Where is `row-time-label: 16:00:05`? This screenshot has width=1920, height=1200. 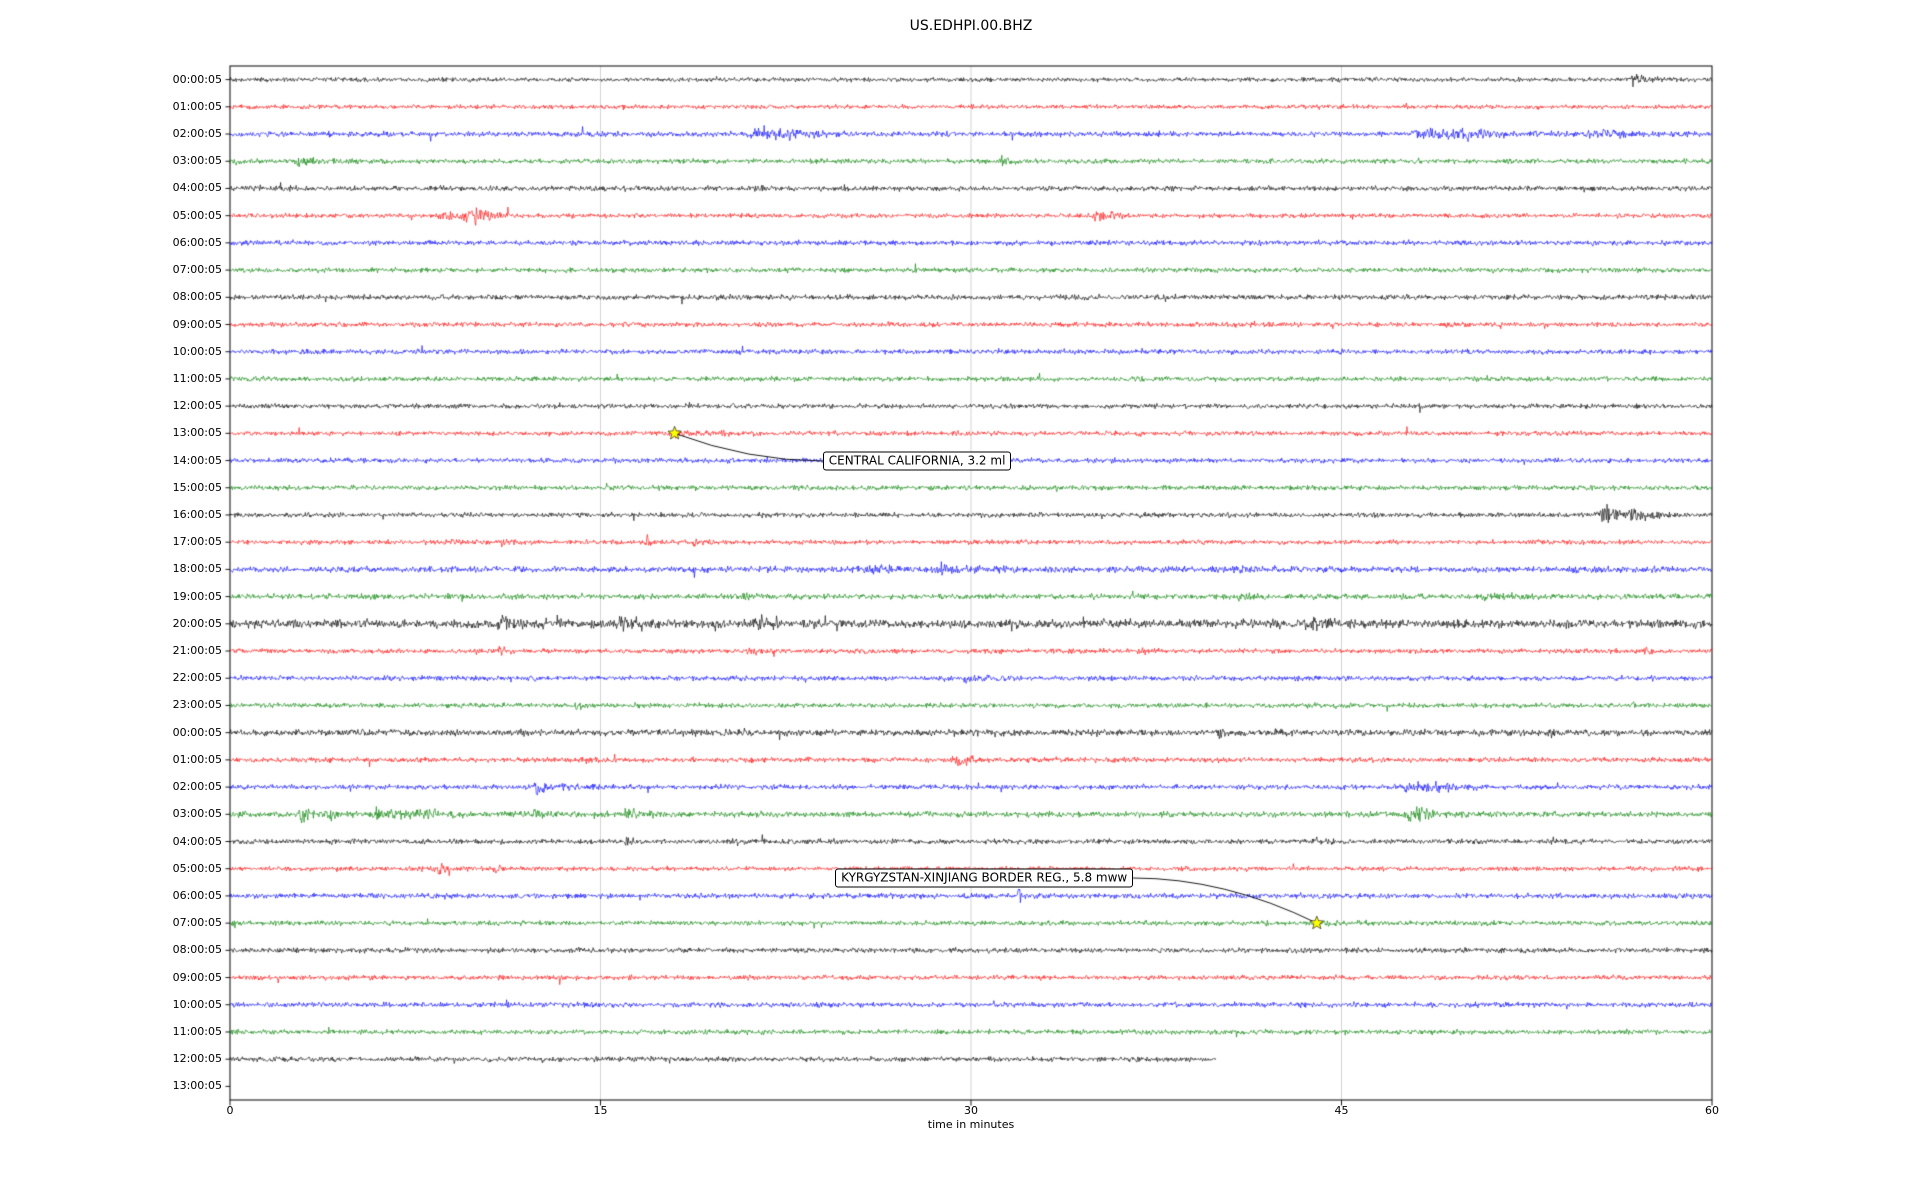
row-time-label: 16:00:05 is located at coordinates (197, 514).